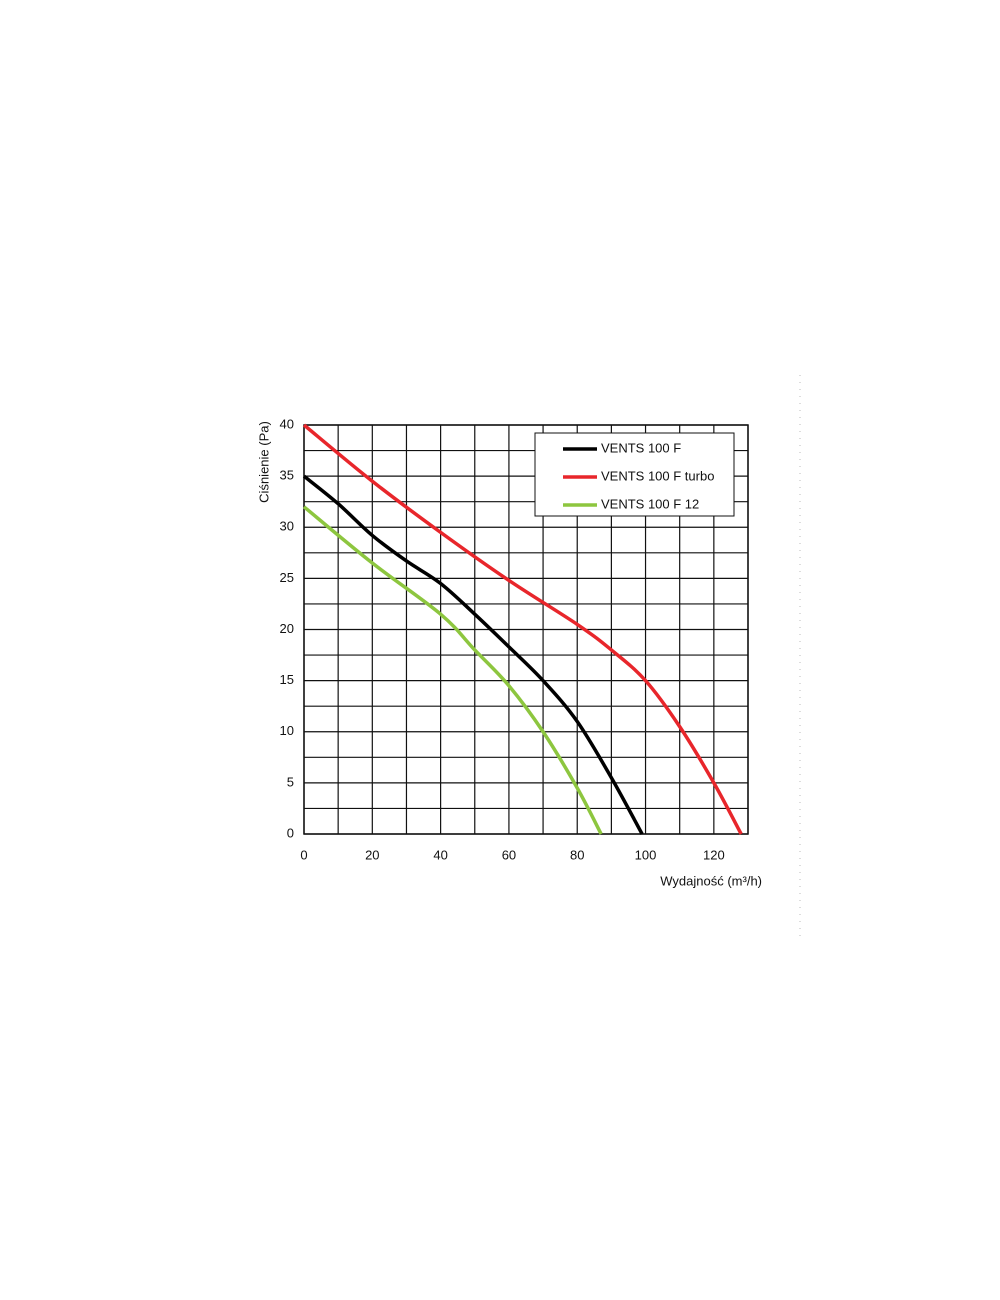 The height and width of the screenshot is (1300, 1000). What do you see at coordinates (440, 854) in the screenshot?
I see `x-tick-label: 40` at bounding box center [440, 854].